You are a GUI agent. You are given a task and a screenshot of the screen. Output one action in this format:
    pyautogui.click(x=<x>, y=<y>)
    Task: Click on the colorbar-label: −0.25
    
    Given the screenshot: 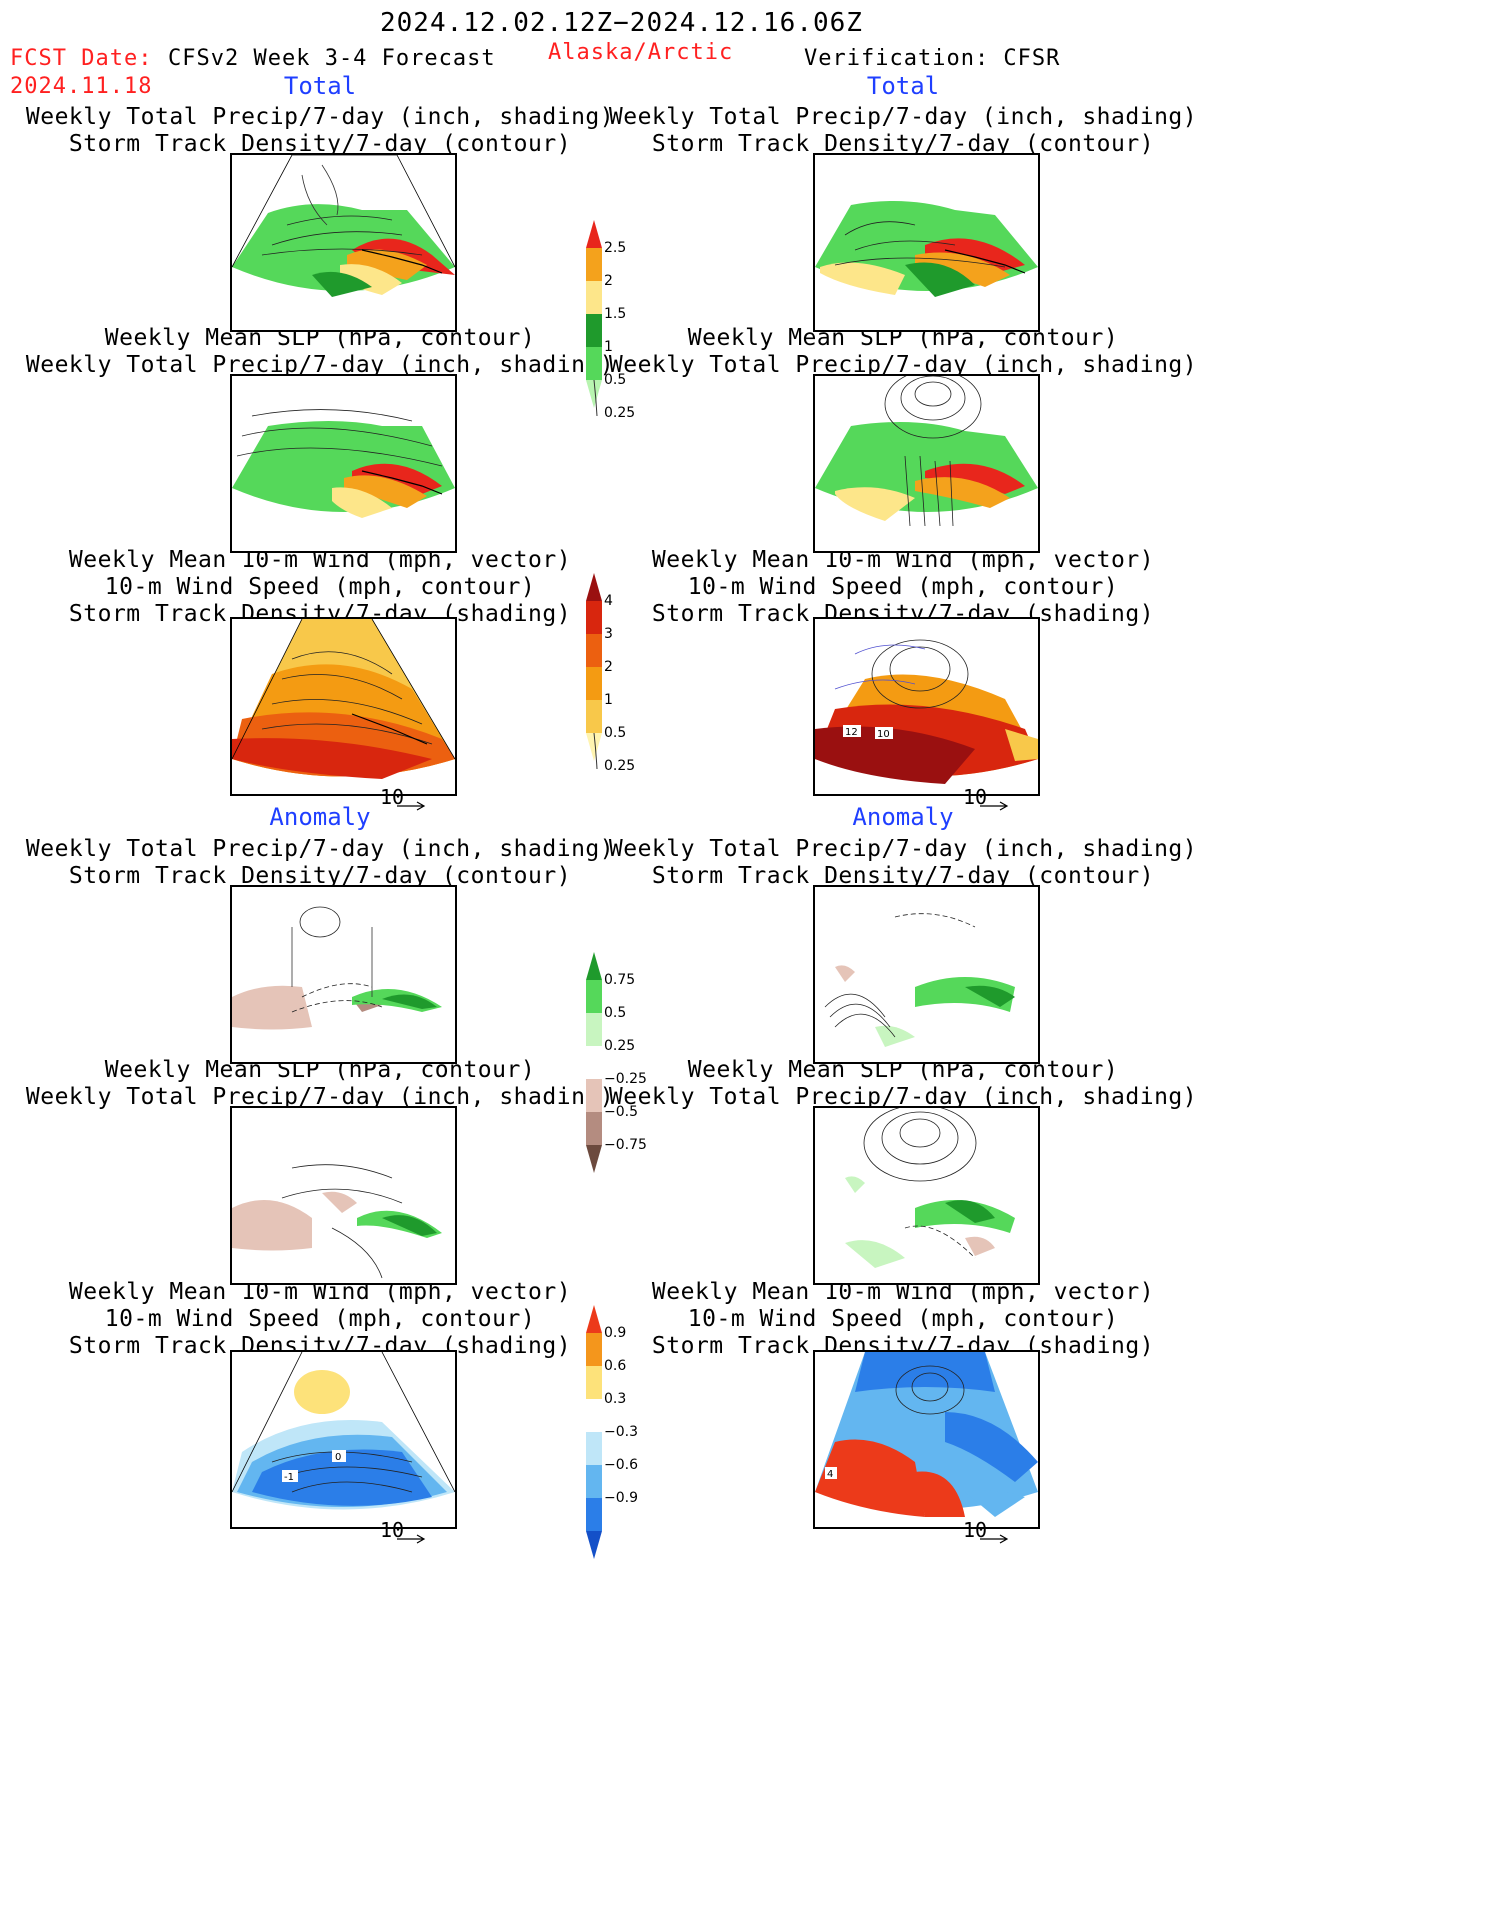 What is the action you would take?
    pyautogui.click(x=625, y=1079)
    